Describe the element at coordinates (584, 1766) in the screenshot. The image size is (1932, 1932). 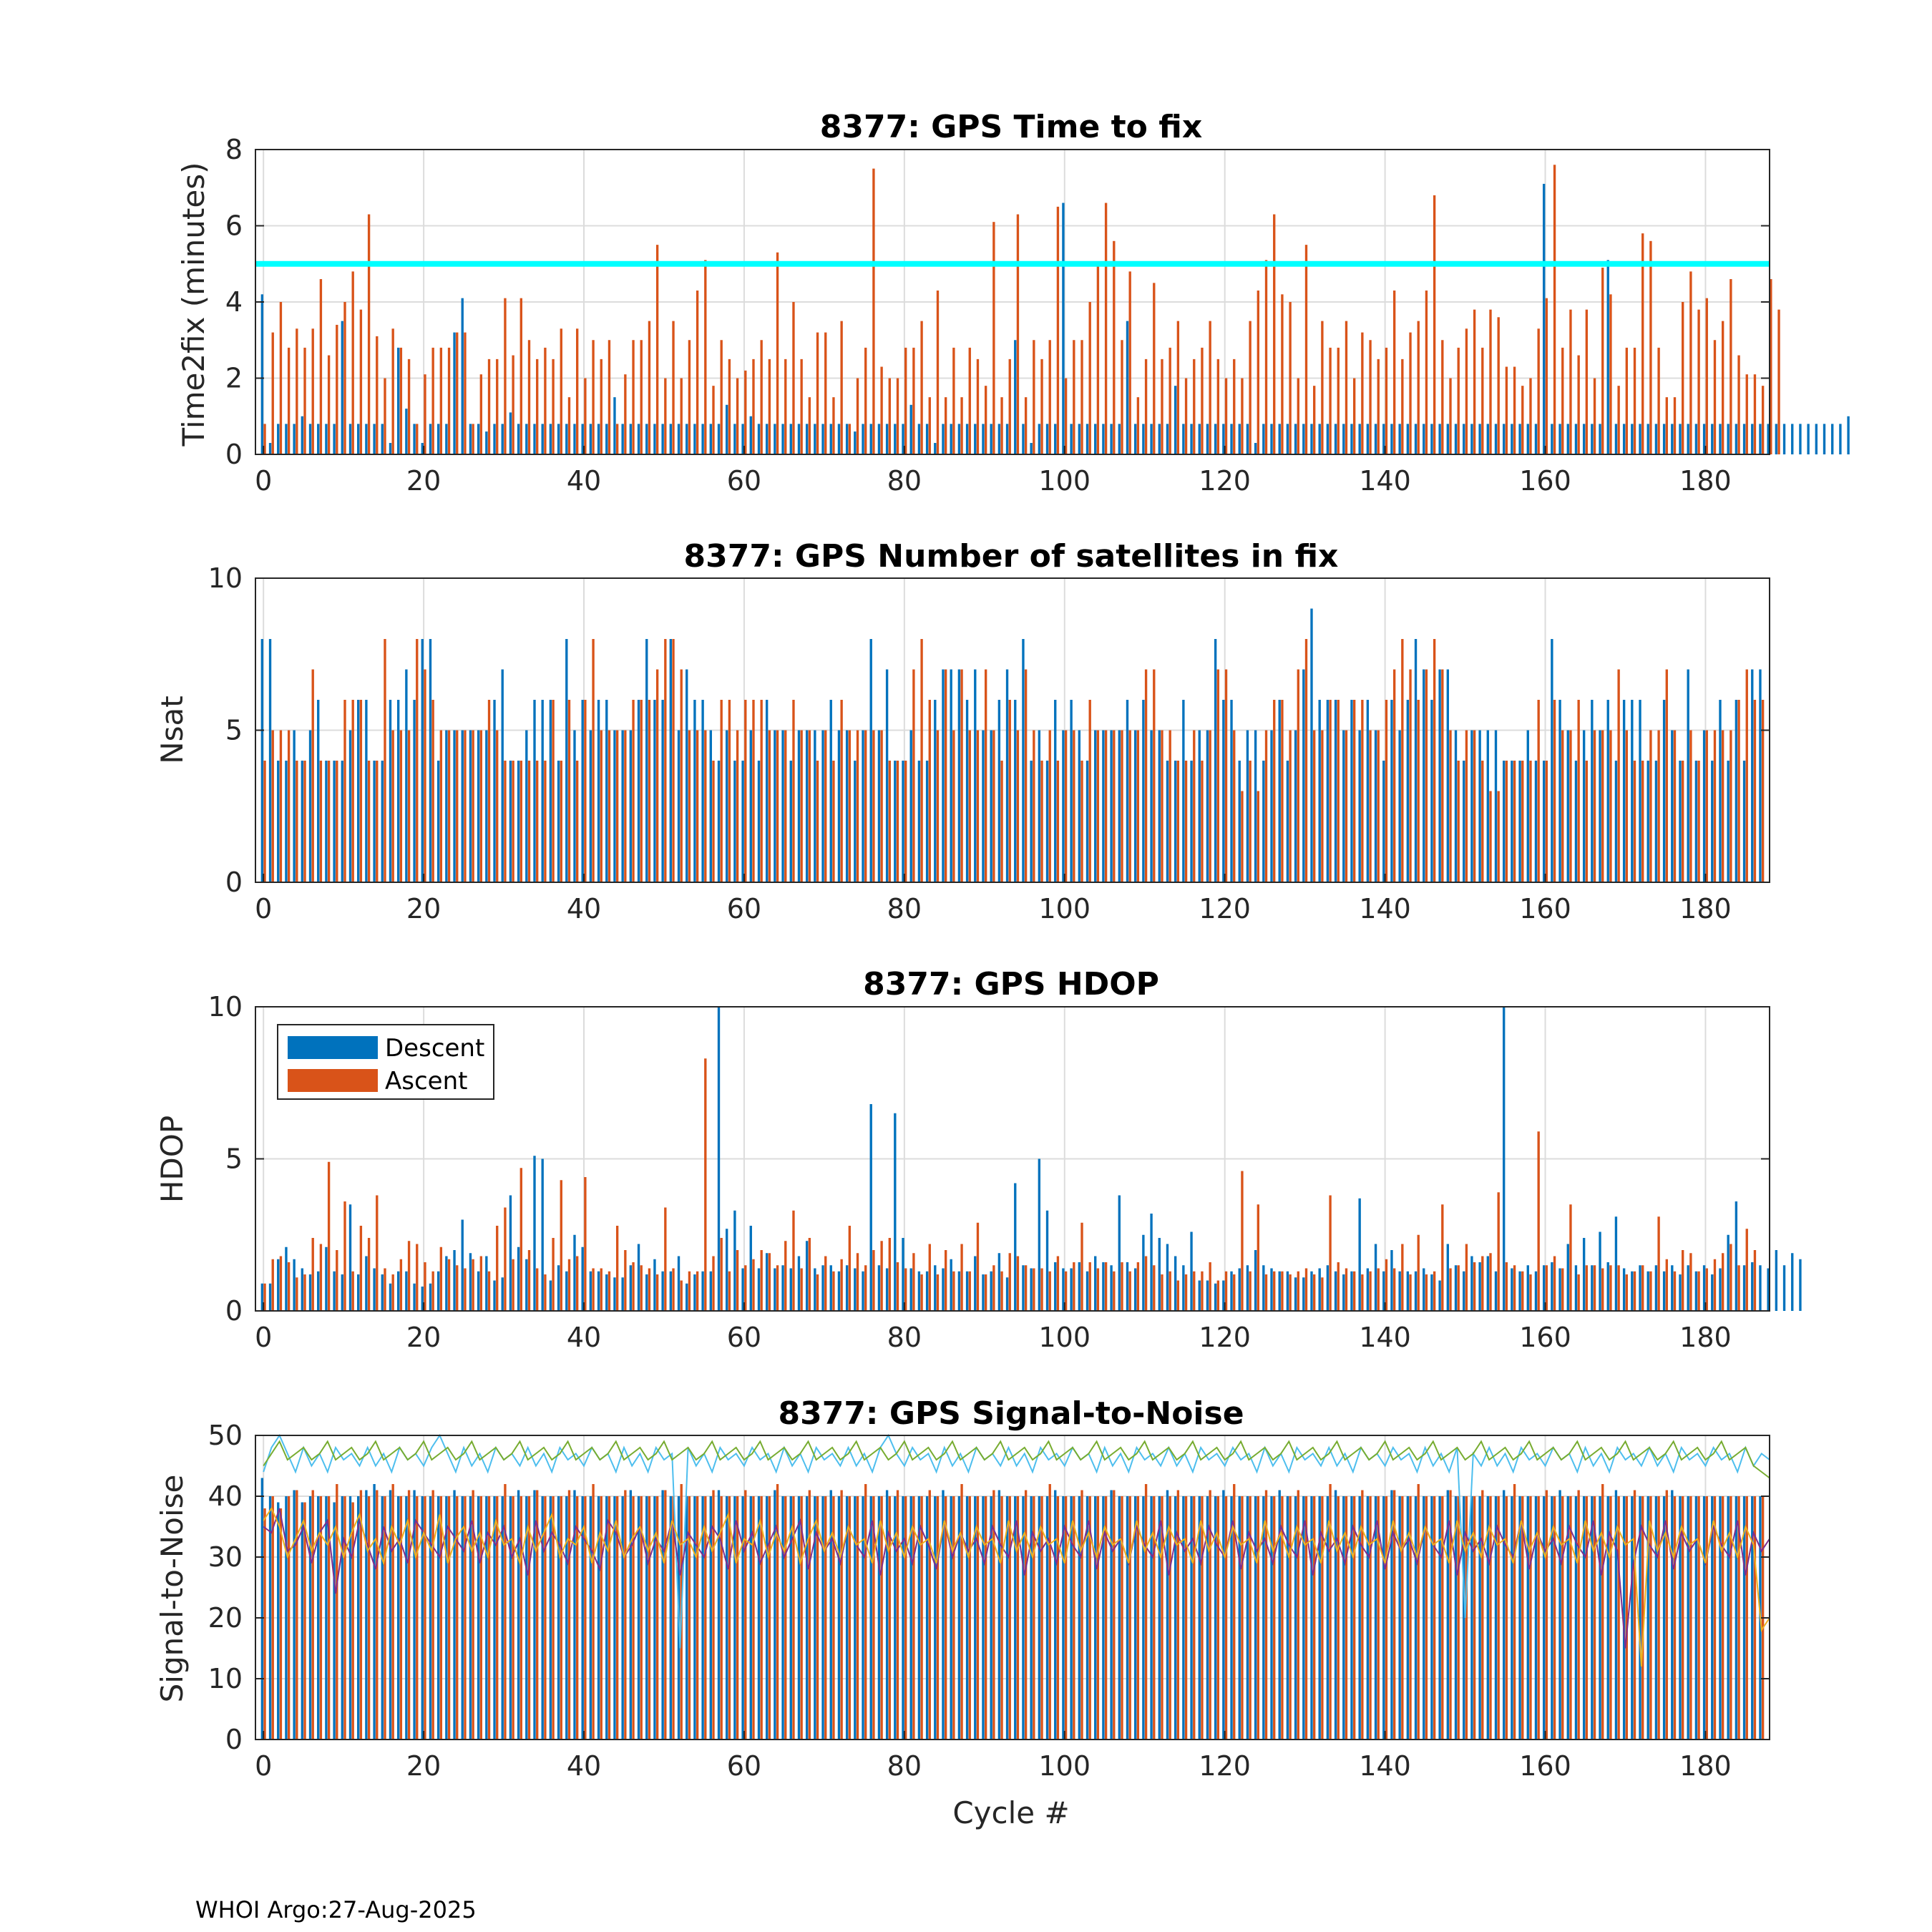
I see `snr-xtick-label: 40` at that location.